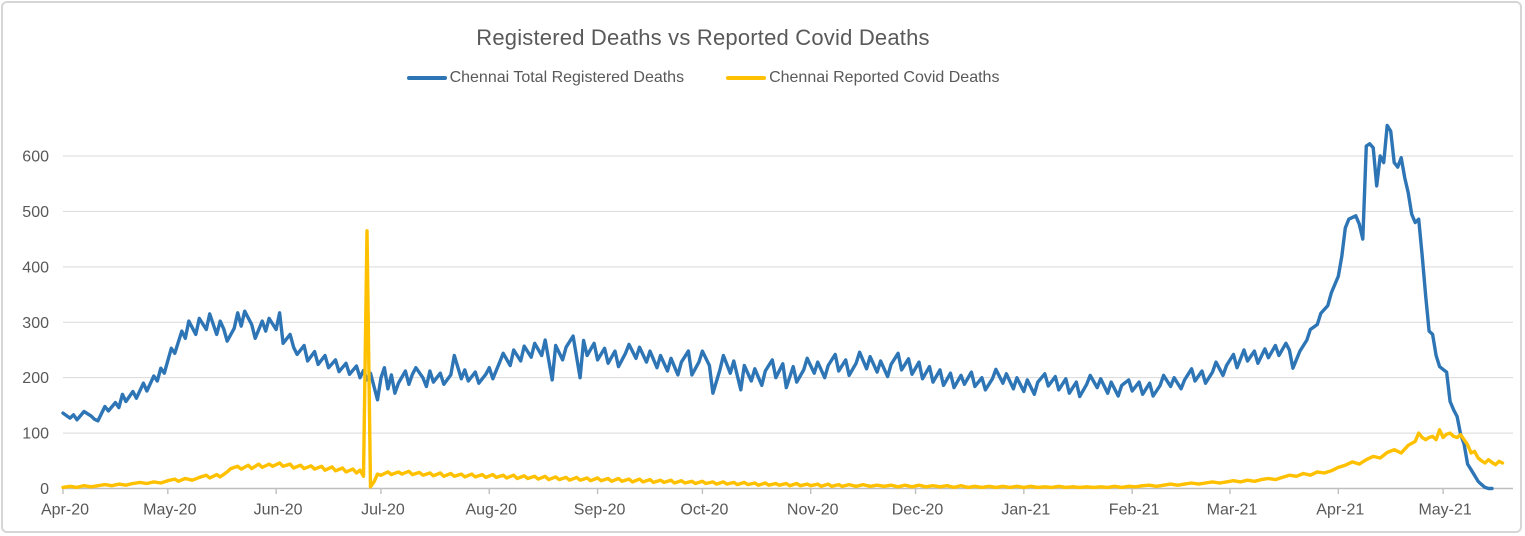 This screenshot has height=536, width=1525. What do you see at coordinates (491, 510) in the screenshot?
I see `x-axis-tick-label: Aug-20` at bounding box center [491, 510].